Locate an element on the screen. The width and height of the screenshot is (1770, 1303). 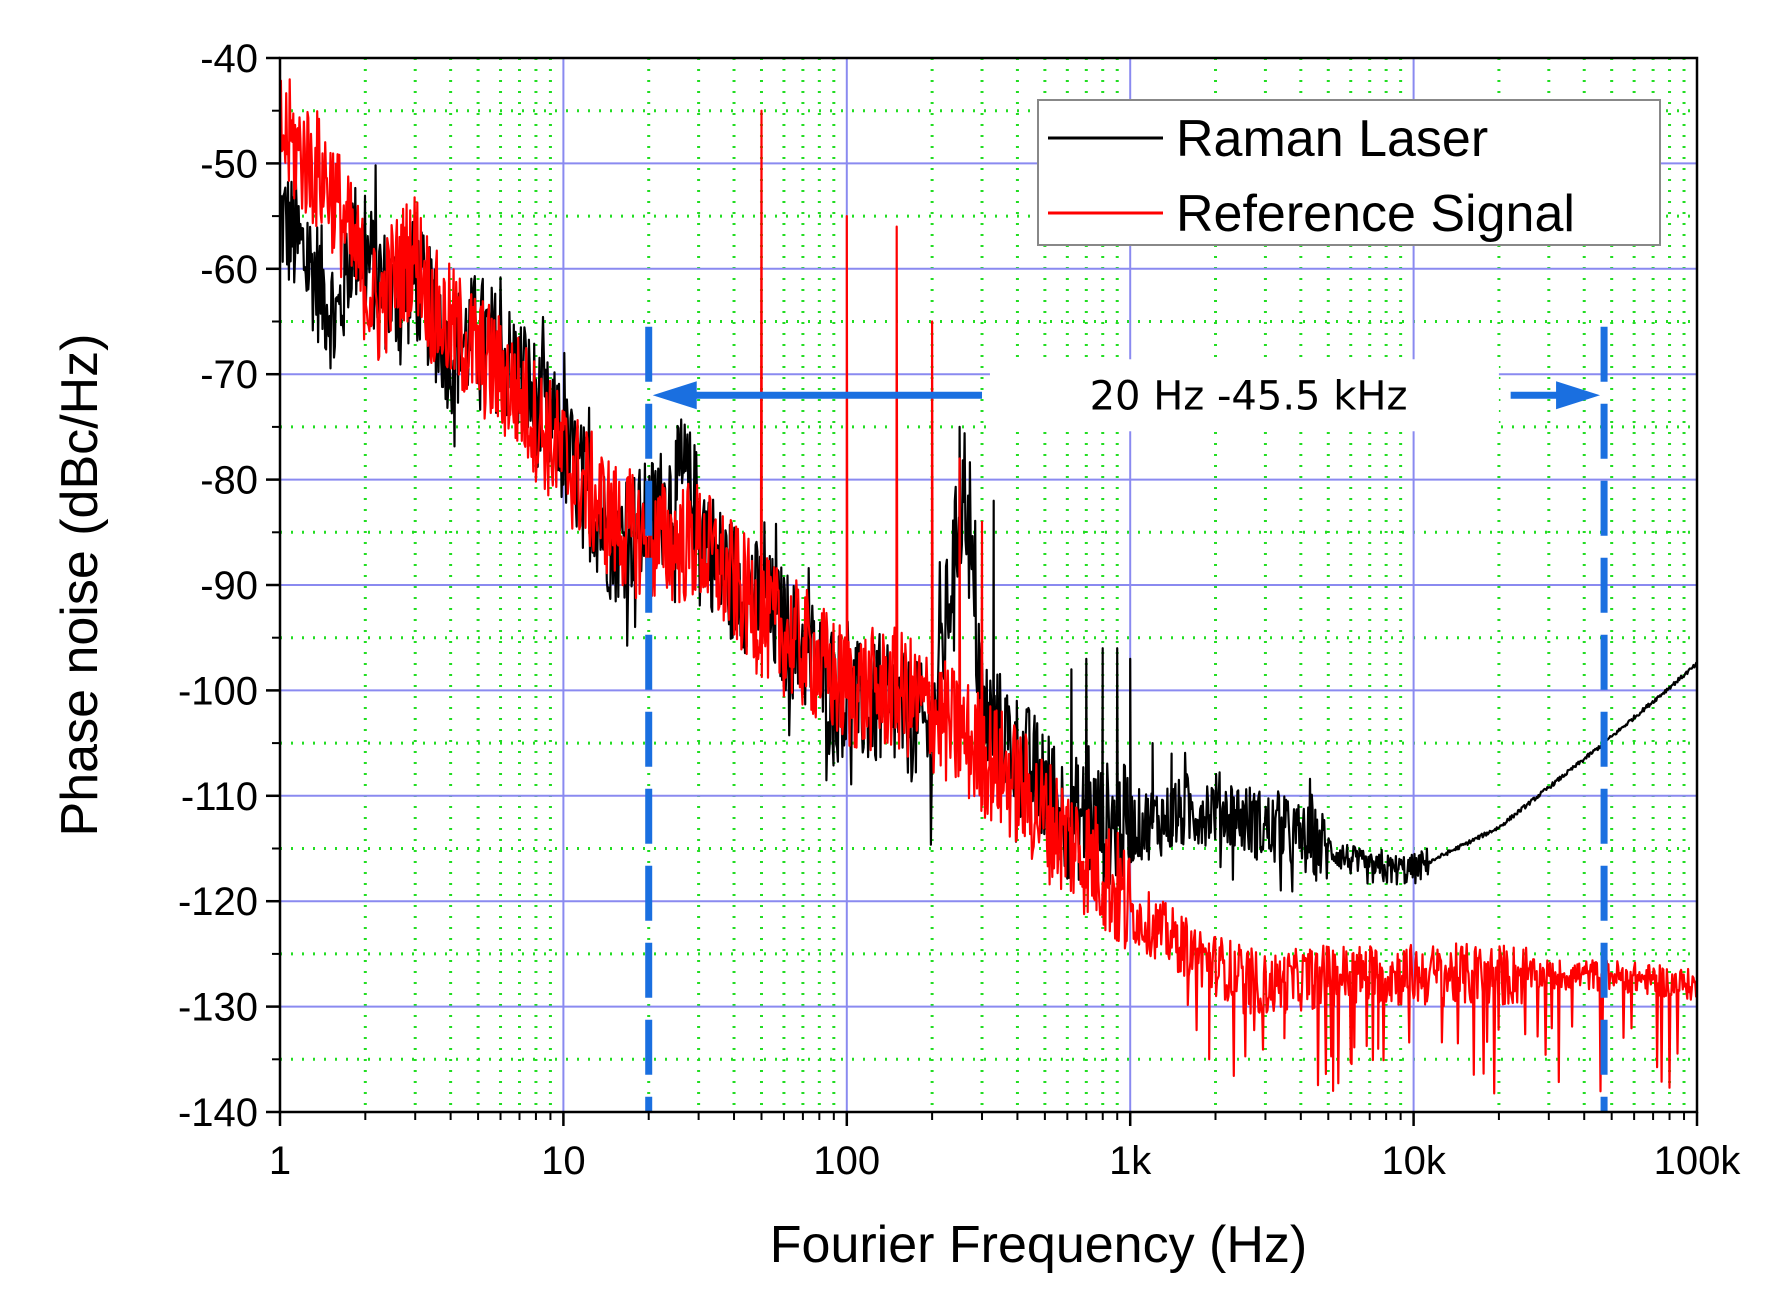
y-tick-label: -110 is located at coordinates (219, 797).